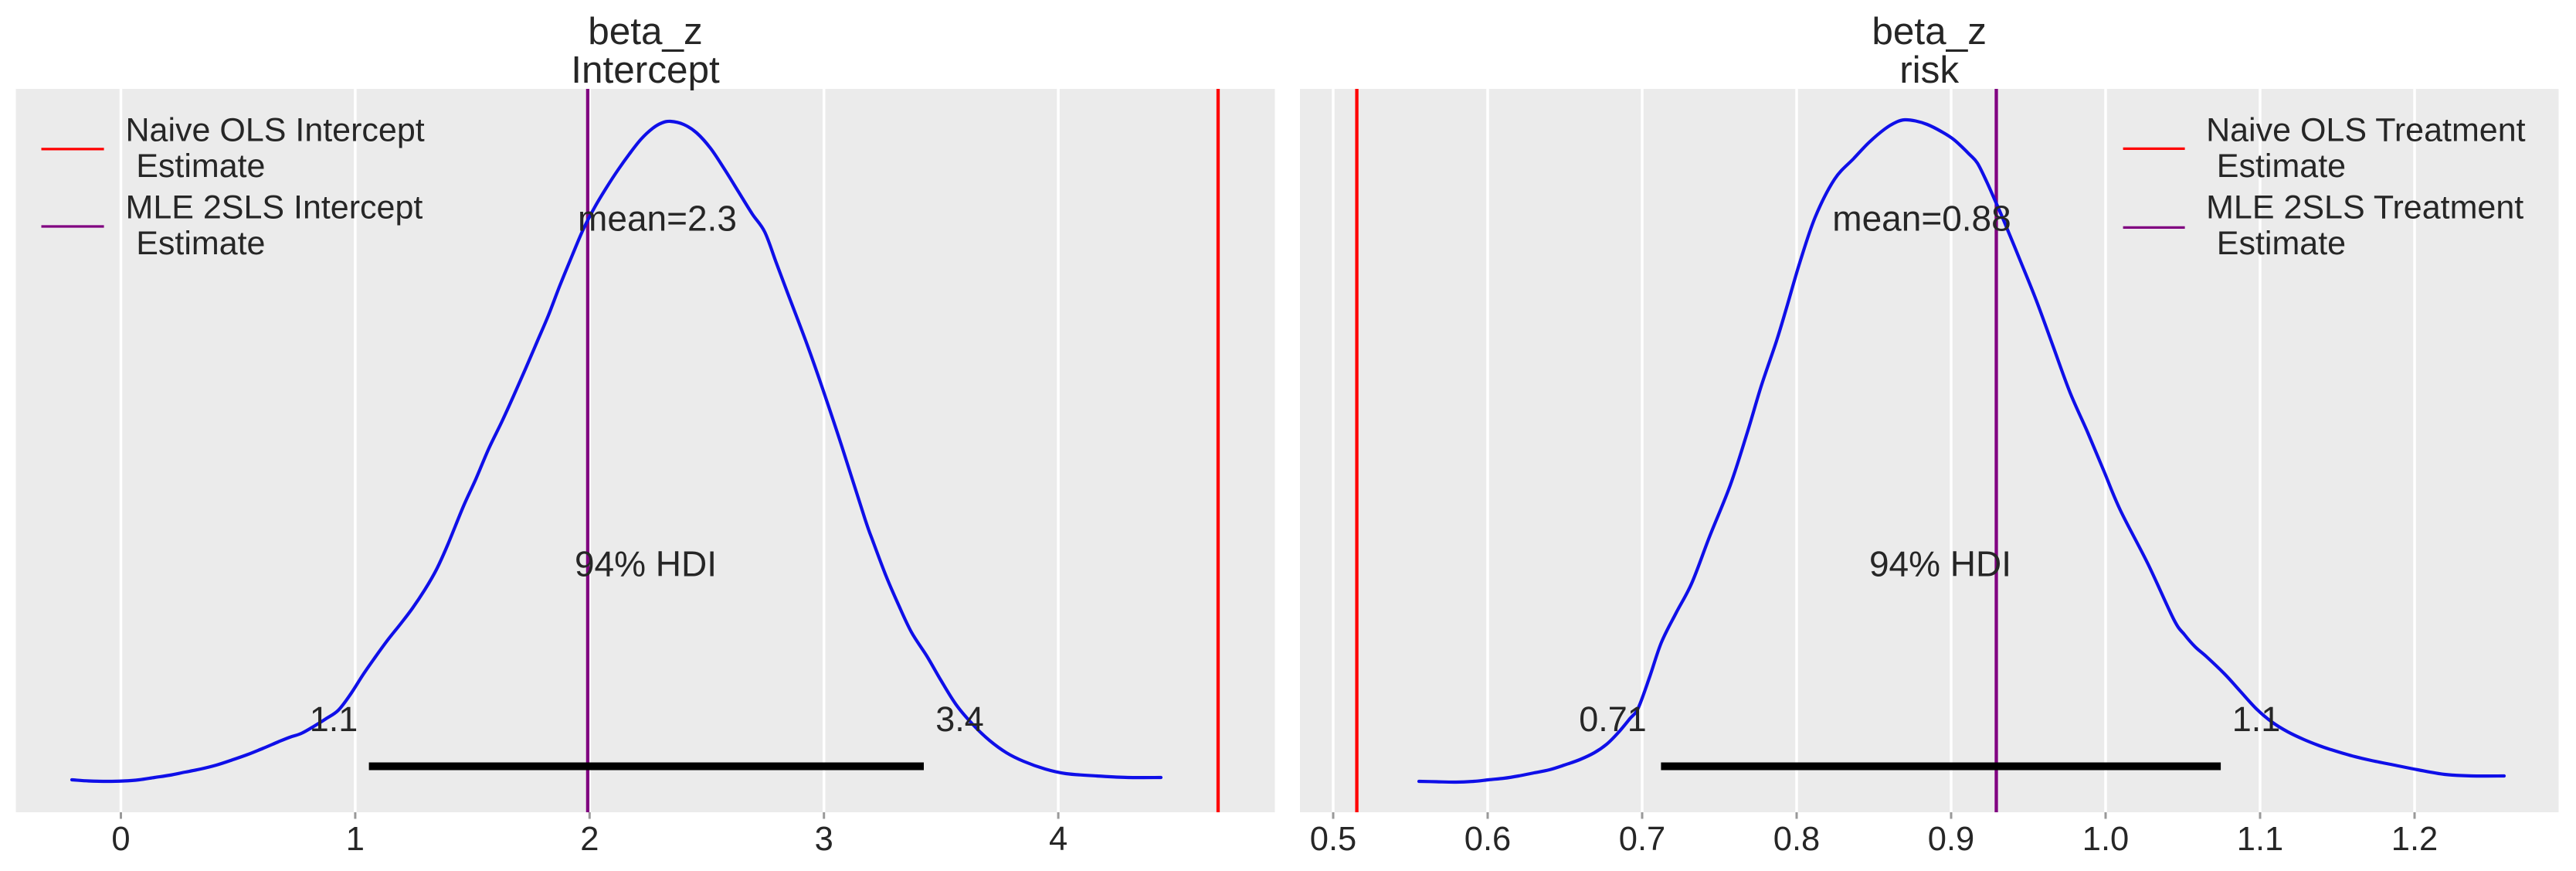 The height and width of the screenshot is (871, 2576). Describe the element at coordinates (1921, 219) in the screenshot. I see `svg-text: mean=0.88` at that location.